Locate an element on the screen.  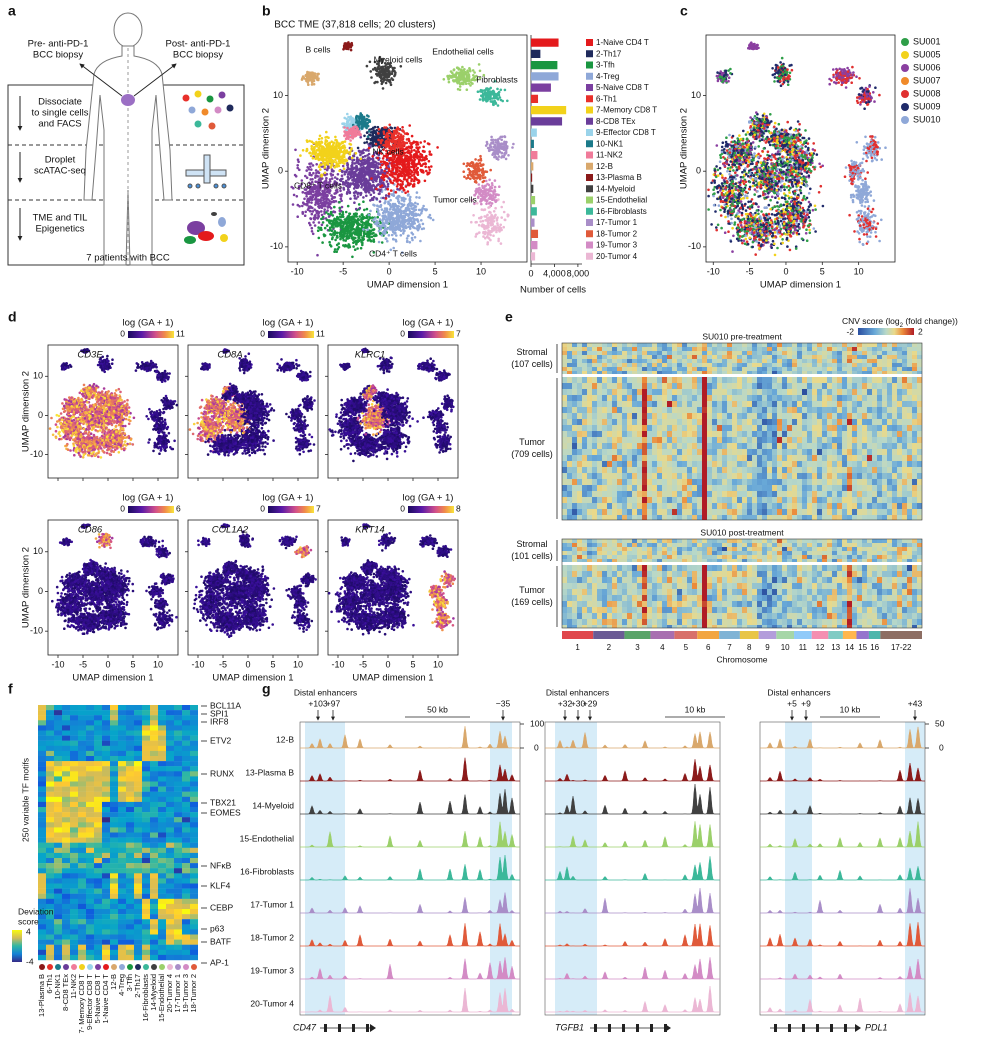
y-tick-label: -10 is located at coordinates (276, 246).